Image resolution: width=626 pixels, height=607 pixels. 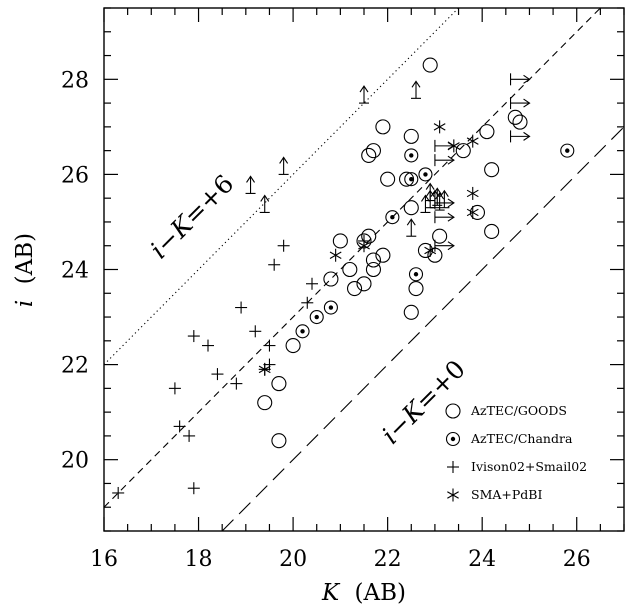 I want to click on y-axis-label-var: i, so click(x=25, y=303).